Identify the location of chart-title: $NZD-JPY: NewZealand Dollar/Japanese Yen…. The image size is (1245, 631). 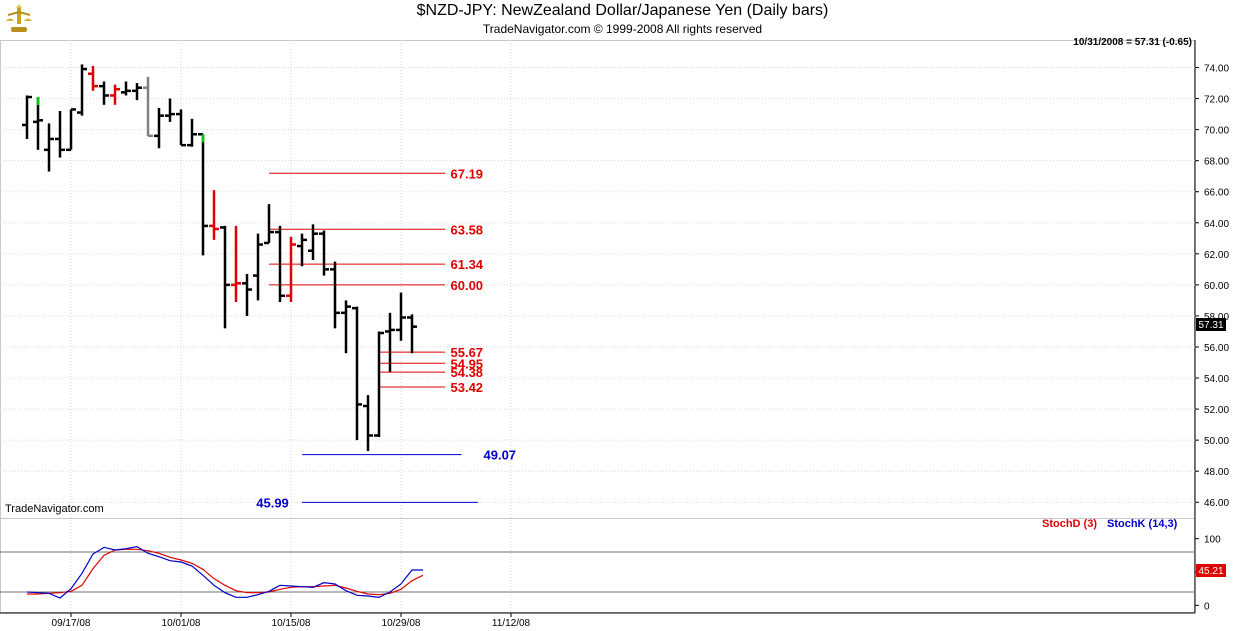
(622, 10).